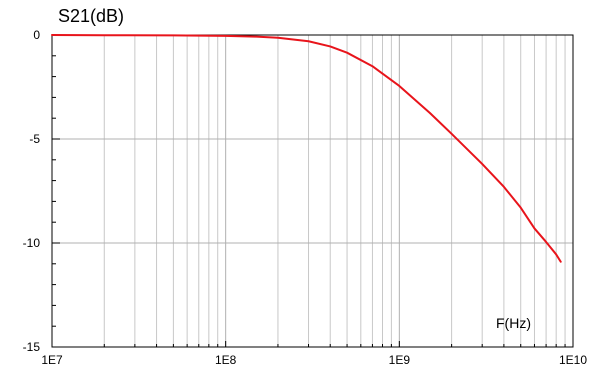 The width and height of the screenshot is (605, 378). Describe the element at coordinates (573, 360) in the screenshot. I see `x-tick-label: 1E10` at that location.